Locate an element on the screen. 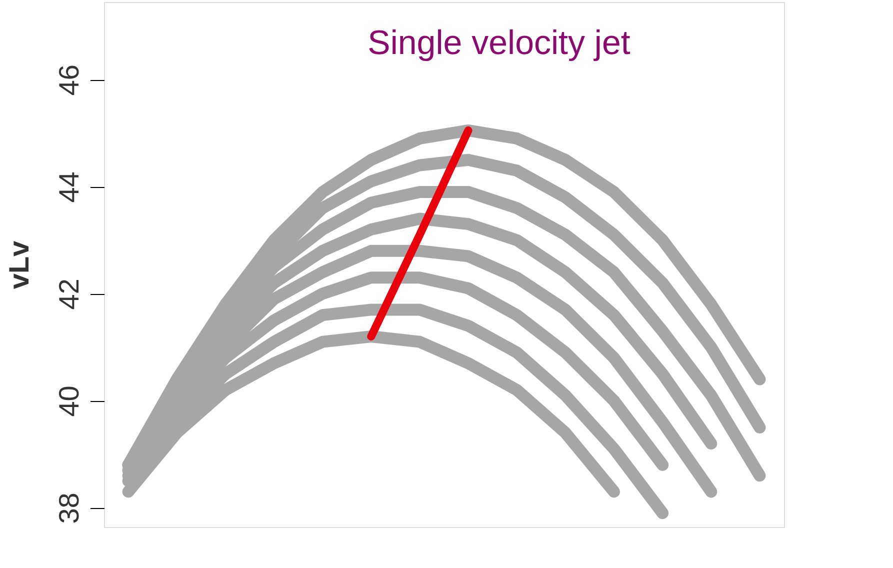  y-tick-label: 46 is located at coordinates (69, 80).